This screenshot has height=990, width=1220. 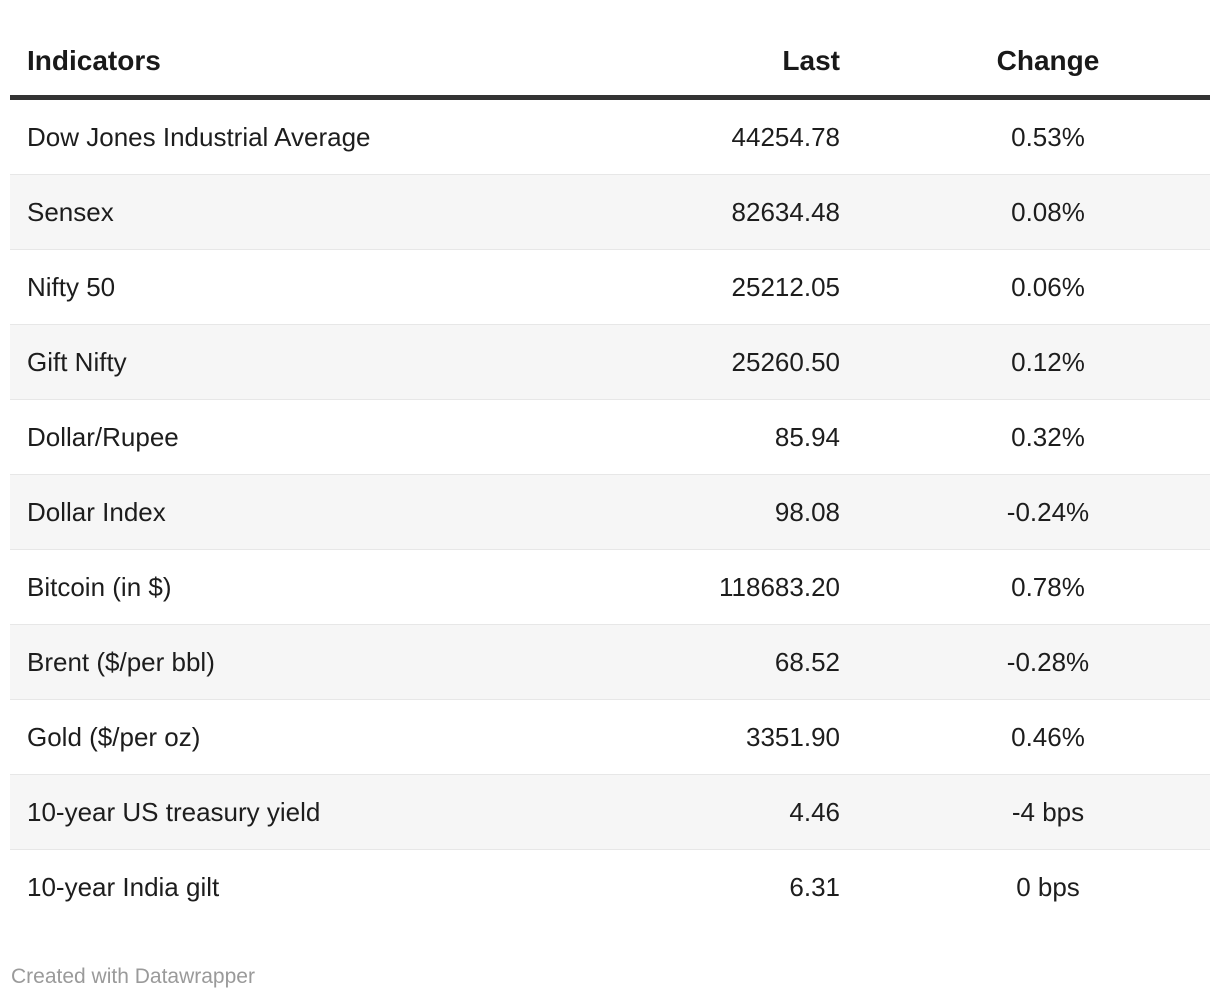 What do you see at coordinates (1048, 737) in the screenshot?
I see `change-cell: 0.46%` at bounding box center [1048, 737].